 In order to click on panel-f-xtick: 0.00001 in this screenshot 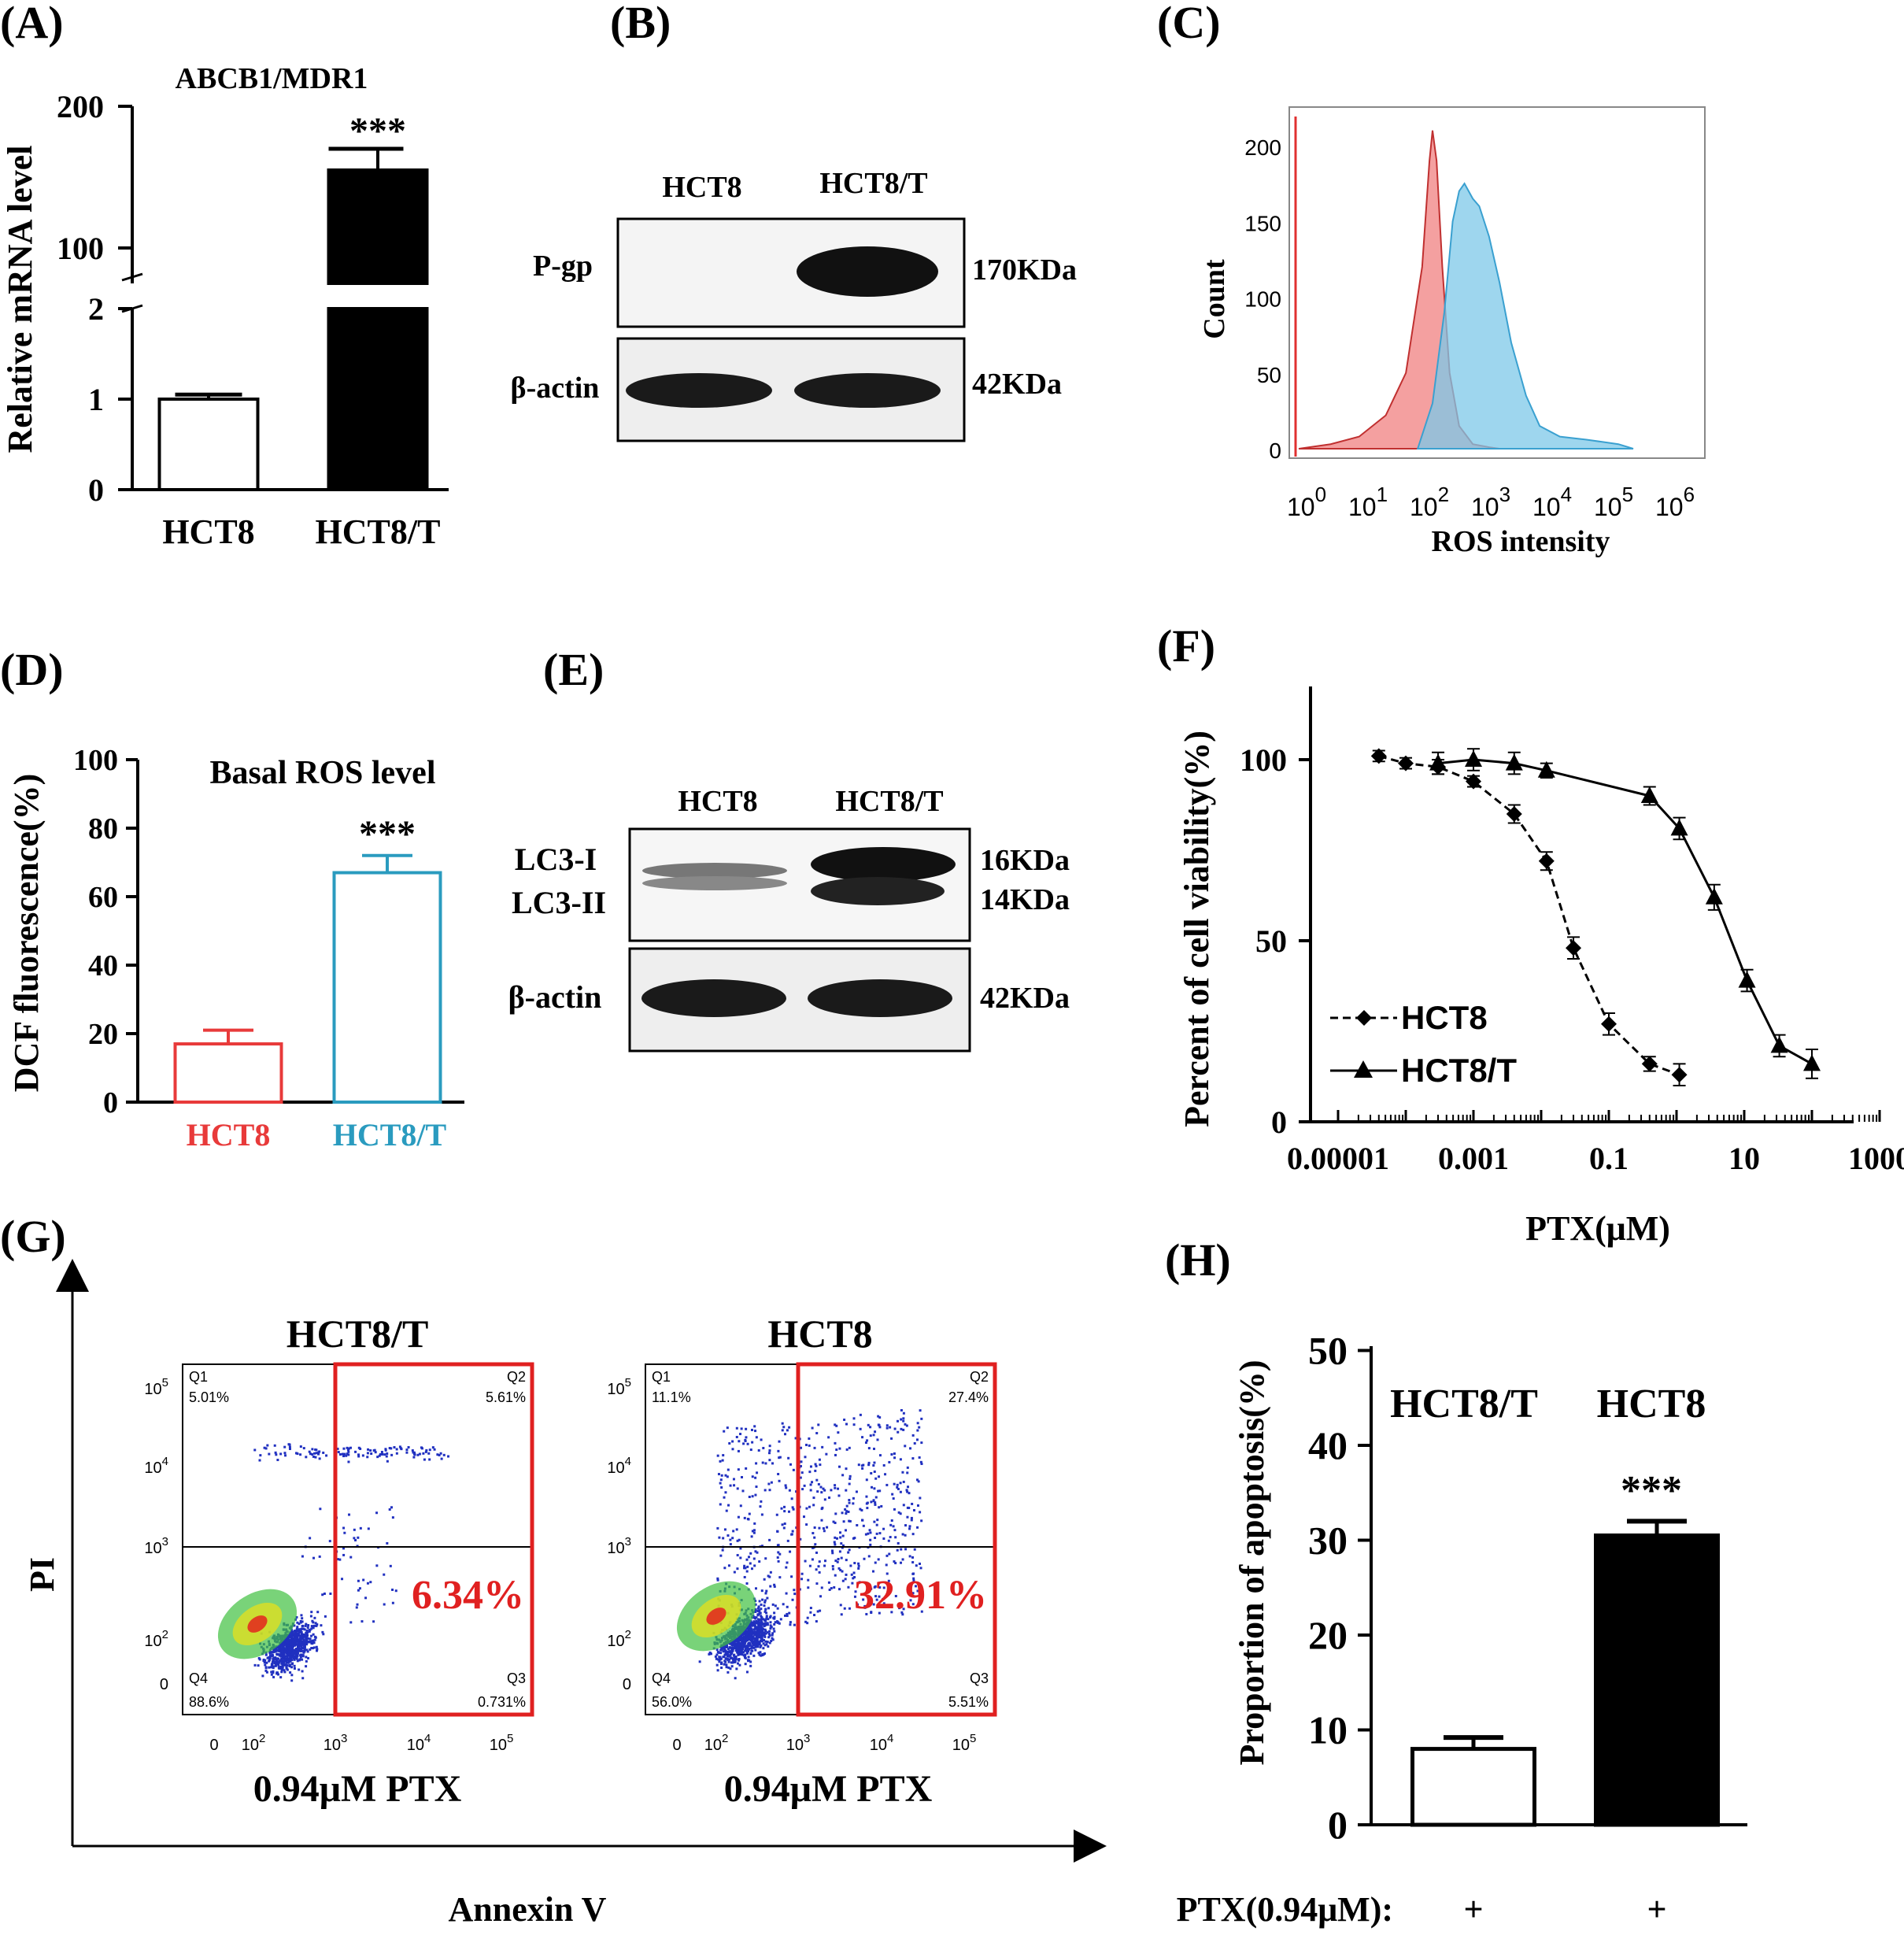, I will do `click(1338, 1158)`.